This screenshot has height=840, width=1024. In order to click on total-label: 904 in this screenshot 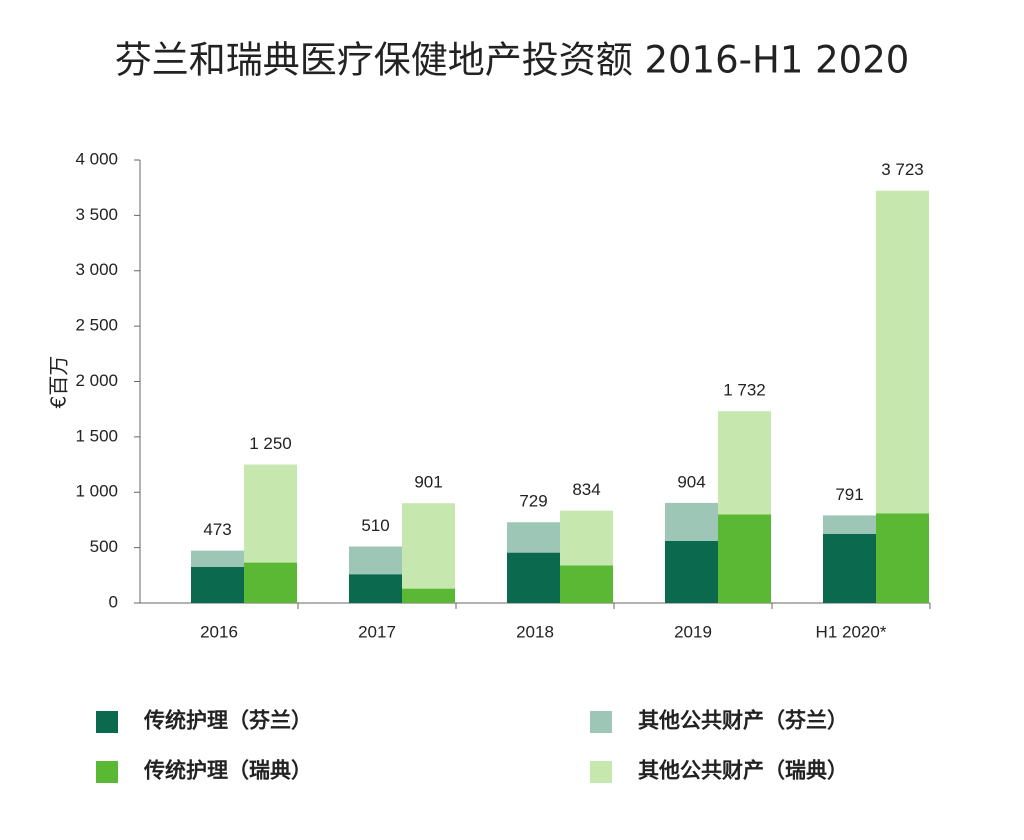, I will do `click(691, 481)`.